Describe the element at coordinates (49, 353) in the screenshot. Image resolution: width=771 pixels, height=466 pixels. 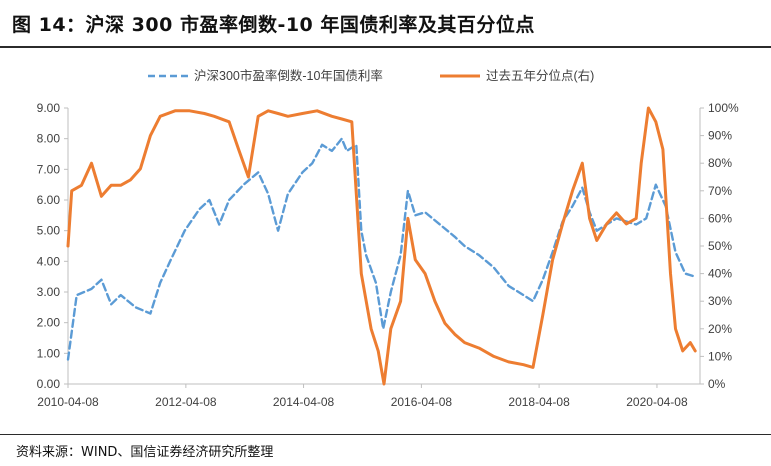
I see `y-left-tick-label: 1.00` at that location.